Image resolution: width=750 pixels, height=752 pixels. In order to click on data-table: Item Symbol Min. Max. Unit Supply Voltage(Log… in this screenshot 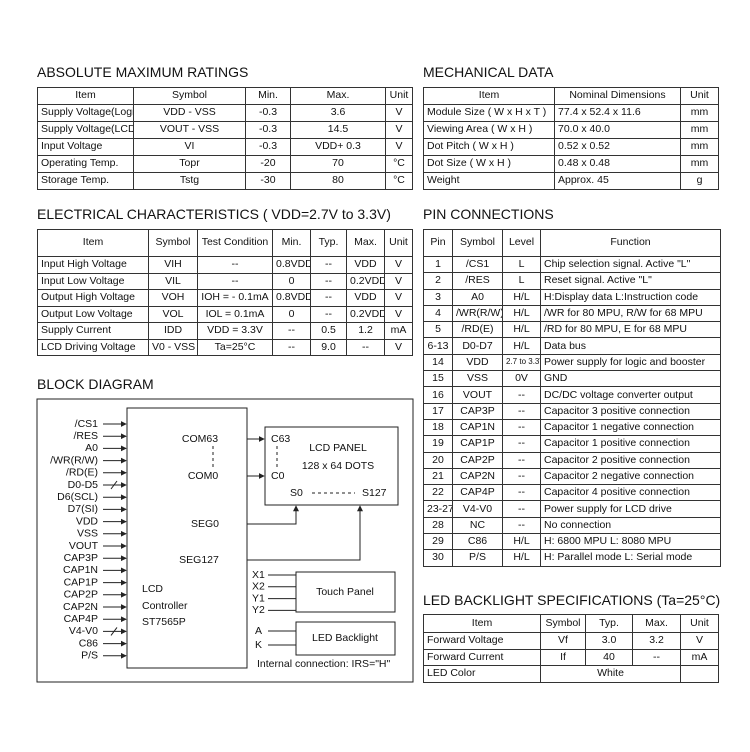, I will do `click(225, 138)`.